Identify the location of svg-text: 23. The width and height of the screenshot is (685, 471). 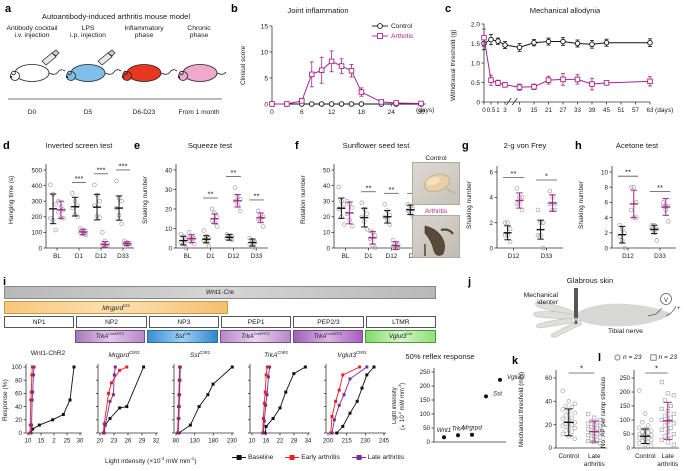
(114, 441).